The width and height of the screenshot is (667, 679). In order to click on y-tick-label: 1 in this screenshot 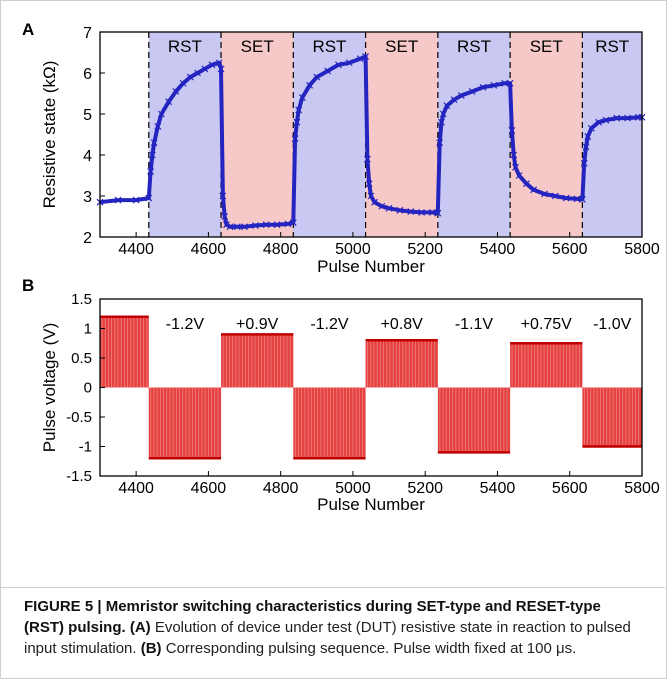, I will do `click(88, 329)`.